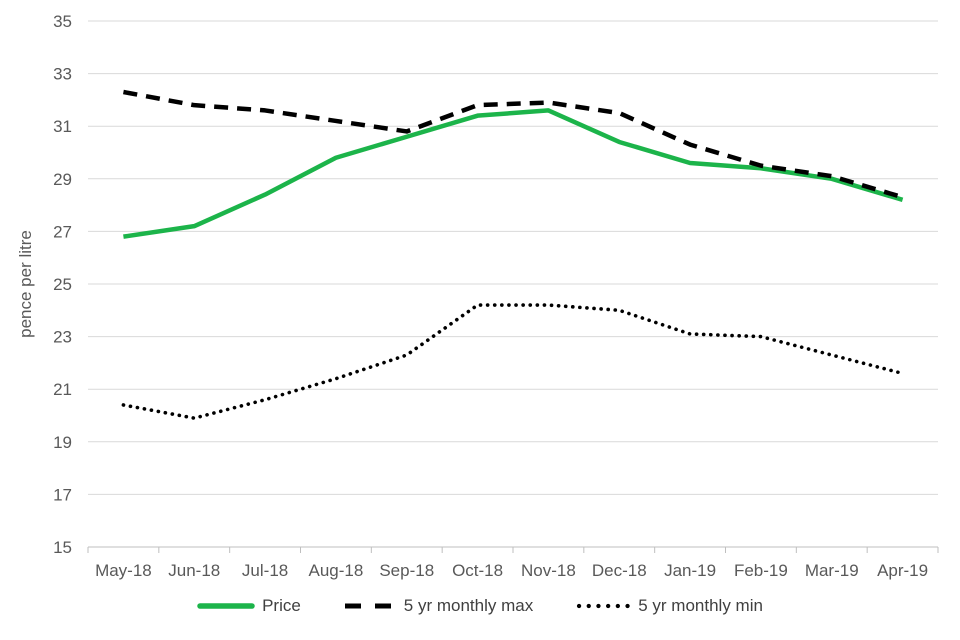 This screenshot has width=960, height=640. What do you see at coordinates (336, 570) in the screenshot?
I see `x-tick-label: Aug-18` at bounding box center [336, 570].